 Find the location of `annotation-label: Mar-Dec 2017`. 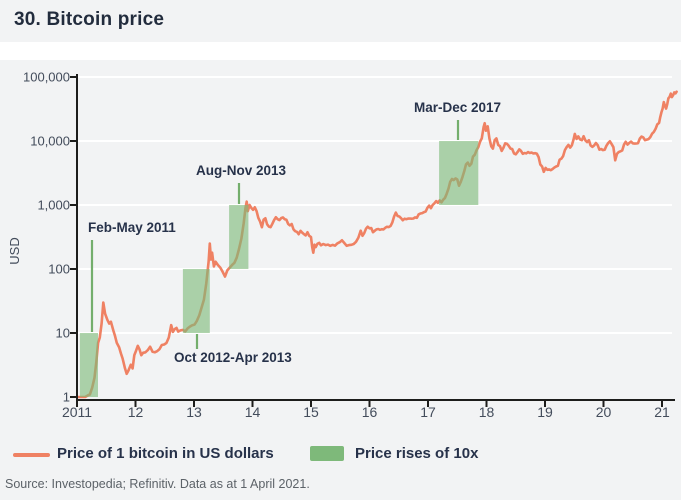

annotation-label: Mar-Dec 2017 is located at coordinates (458, 107).